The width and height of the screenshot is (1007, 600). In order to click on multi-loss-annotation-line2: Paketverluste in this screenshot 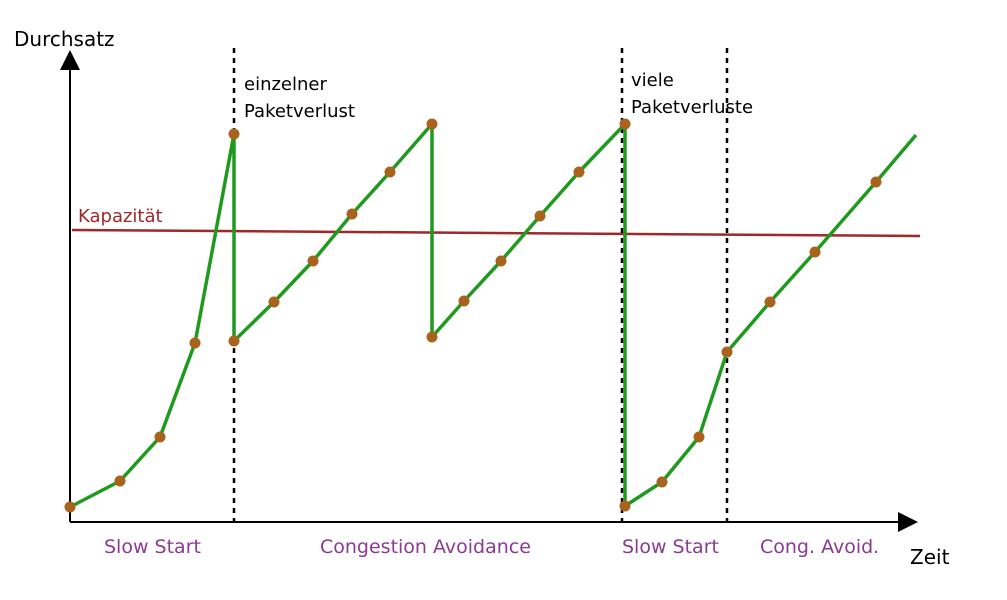, I will do `click(692, 107)`.